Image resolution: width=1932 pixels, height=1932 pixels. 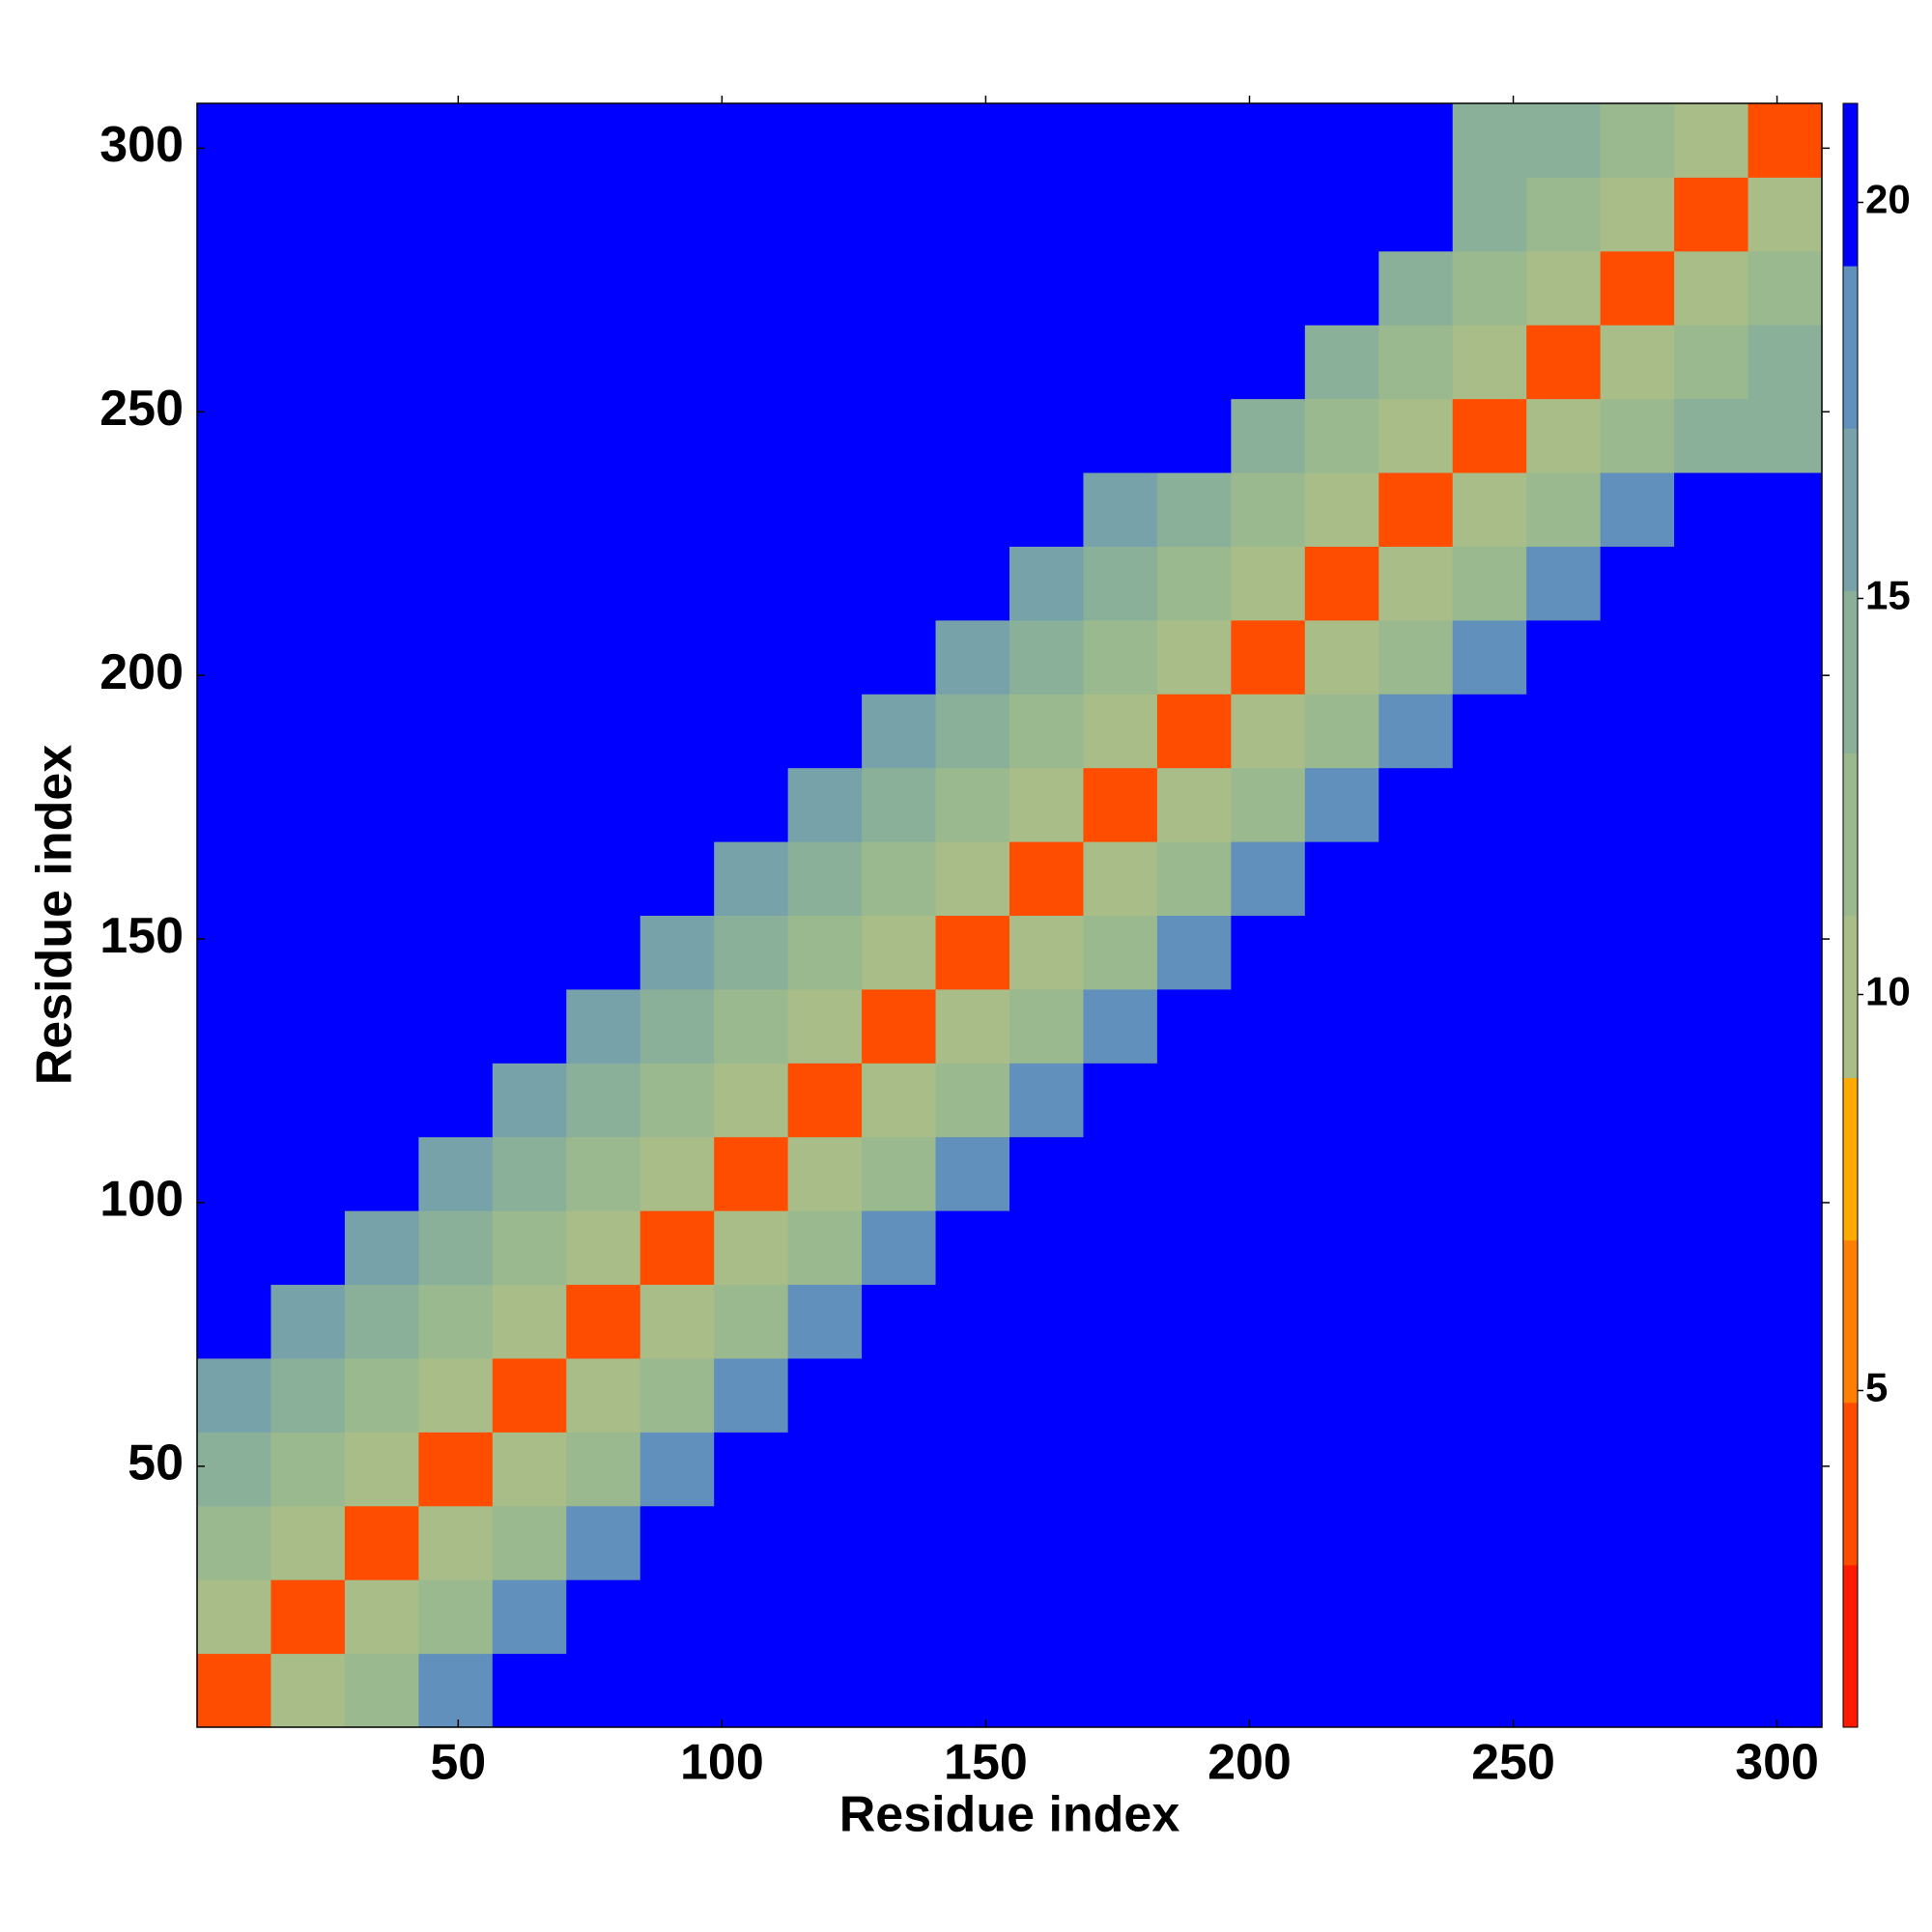 What do you see at coordinates (141, 936) in the screenshot?
I see `y-tick-label: 150` at bounding box center [141, 936].